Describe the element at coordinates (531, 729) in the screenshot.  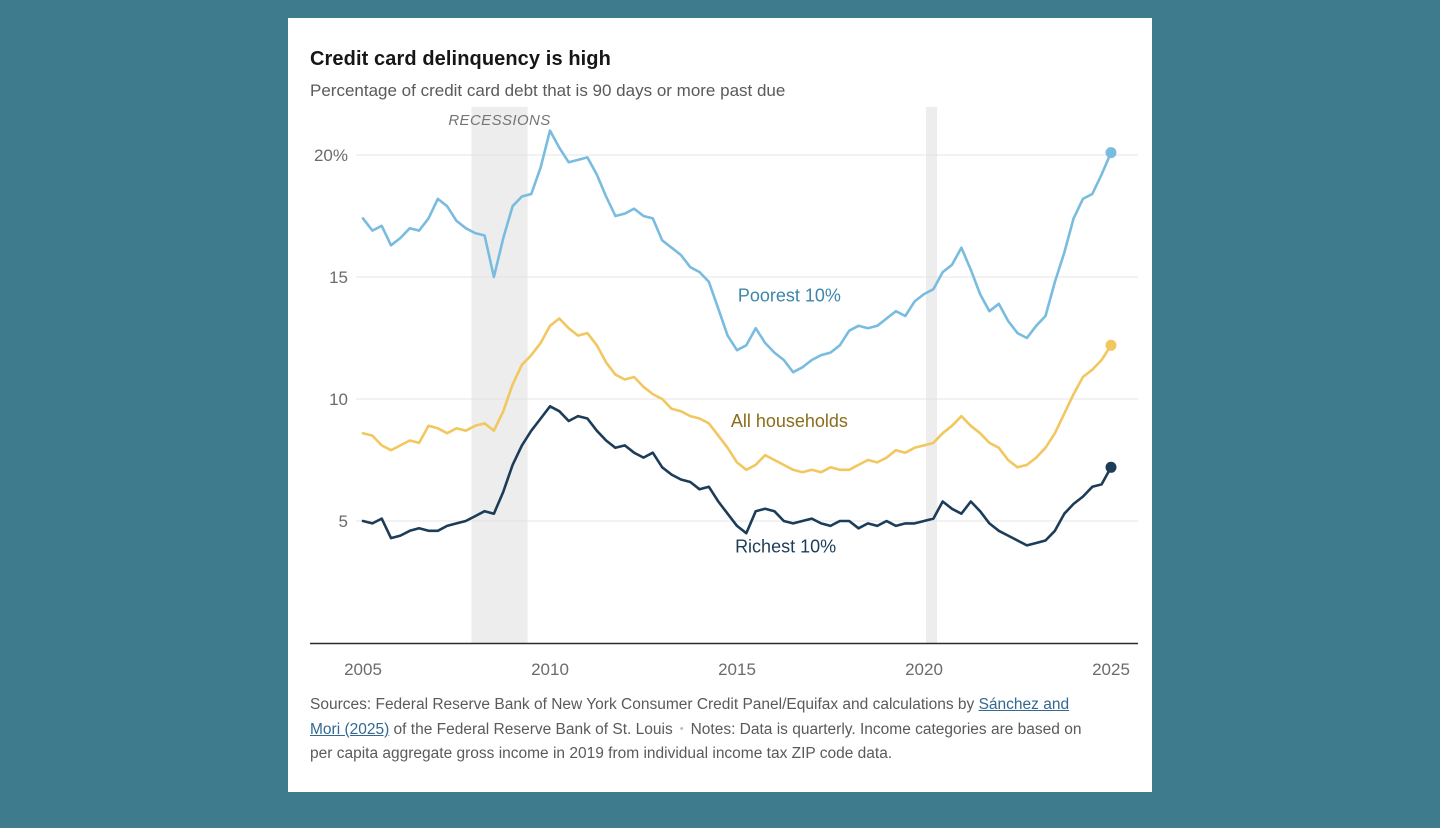
I see `sources-suffix: of the Federal Reserve Bank of St. Louis` at that location.